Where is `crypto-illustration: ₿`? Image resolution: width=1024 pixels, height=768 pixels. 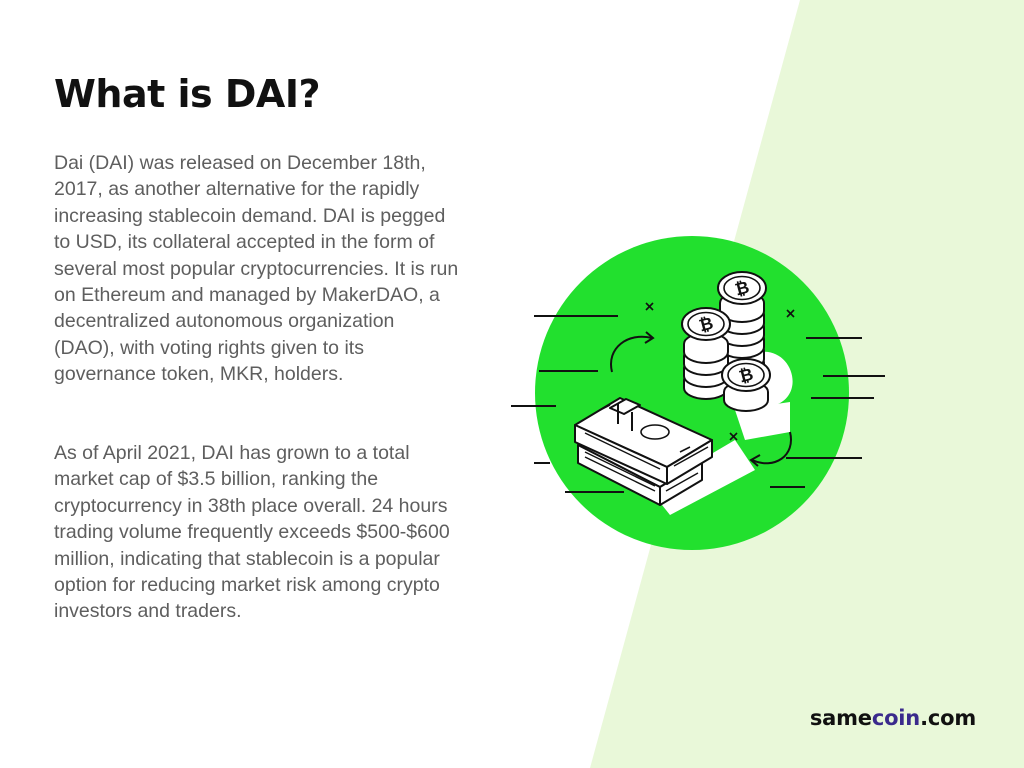 crypto-illustration: ₿ is located at coordinates (698, 393).